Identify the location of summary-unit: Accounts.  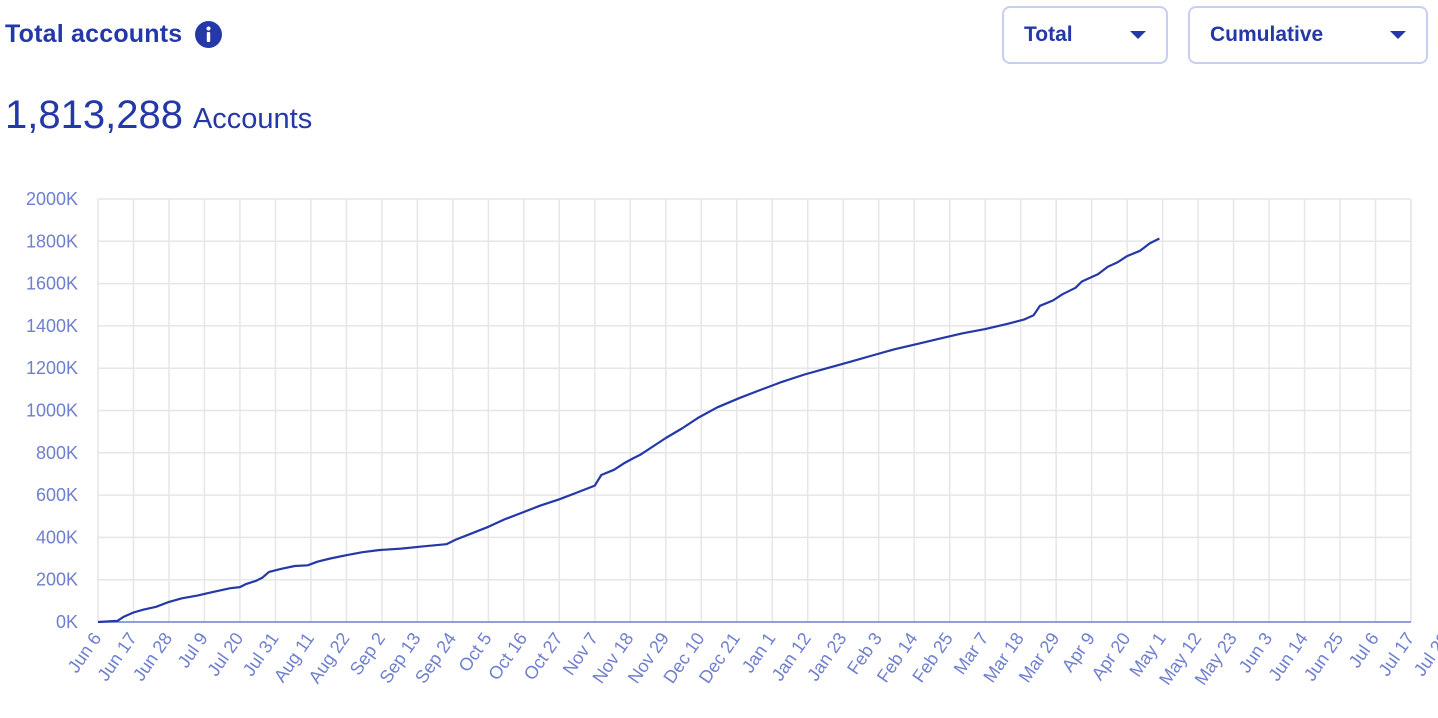
(252, 119).